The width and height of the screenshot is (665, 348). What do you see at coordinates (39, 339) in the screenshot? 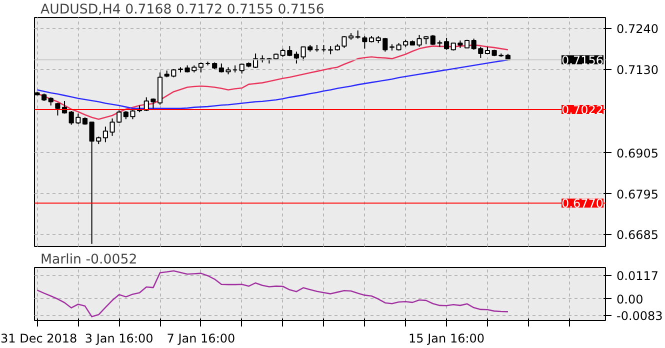
I see `x-tick-label: 31 Dec 2018` at bounding box center [39, 339].